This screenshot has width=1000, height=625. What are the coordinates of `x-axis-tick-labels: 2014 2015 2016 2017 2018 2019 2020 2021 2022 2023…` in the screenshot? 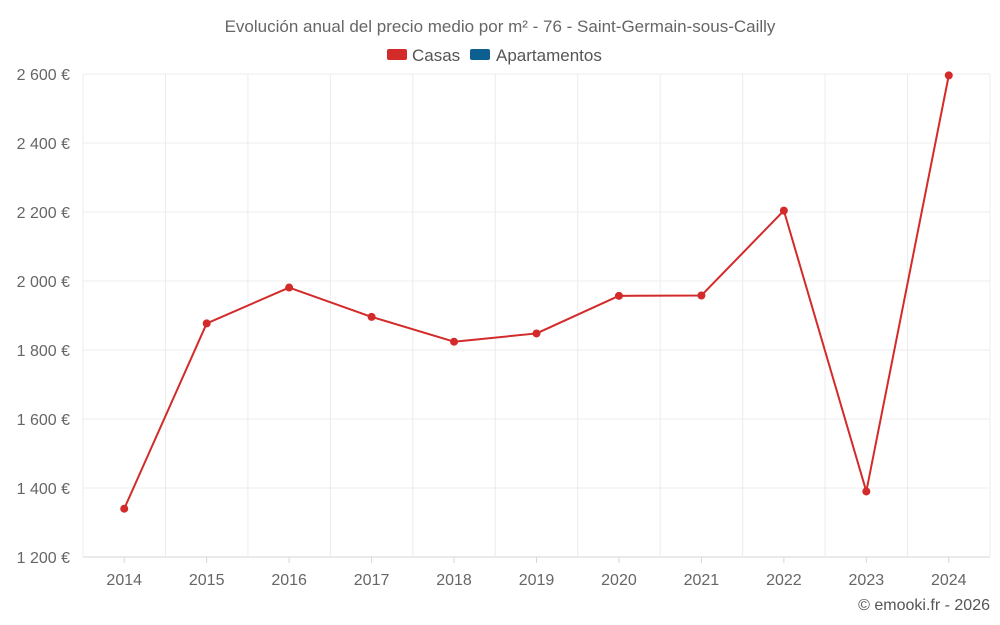 It's located at (536, 573).